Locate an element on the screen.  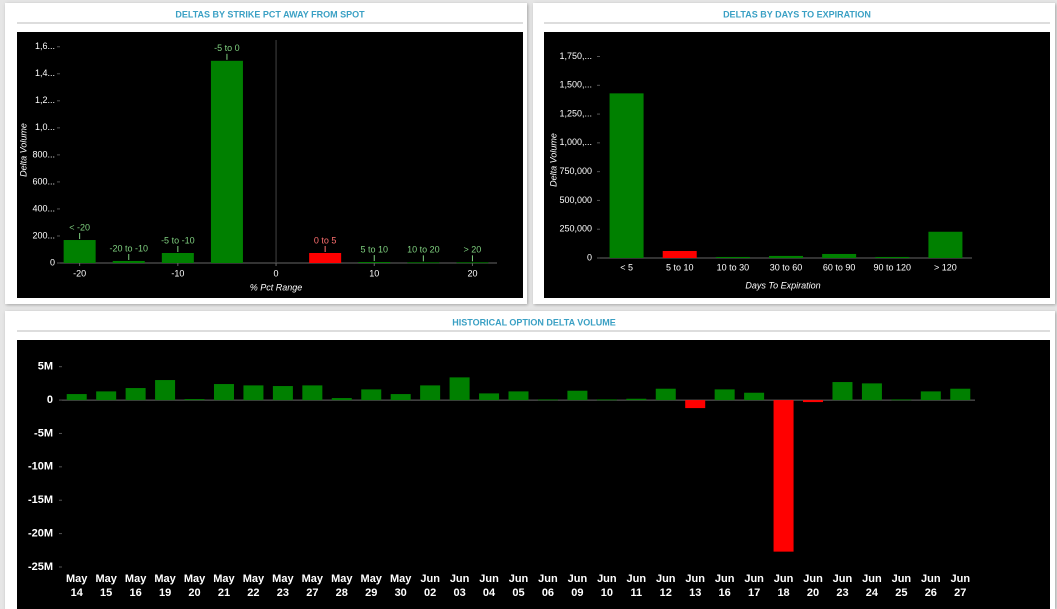
x-tick-label: May 20 is located at coordinates (195, 586).